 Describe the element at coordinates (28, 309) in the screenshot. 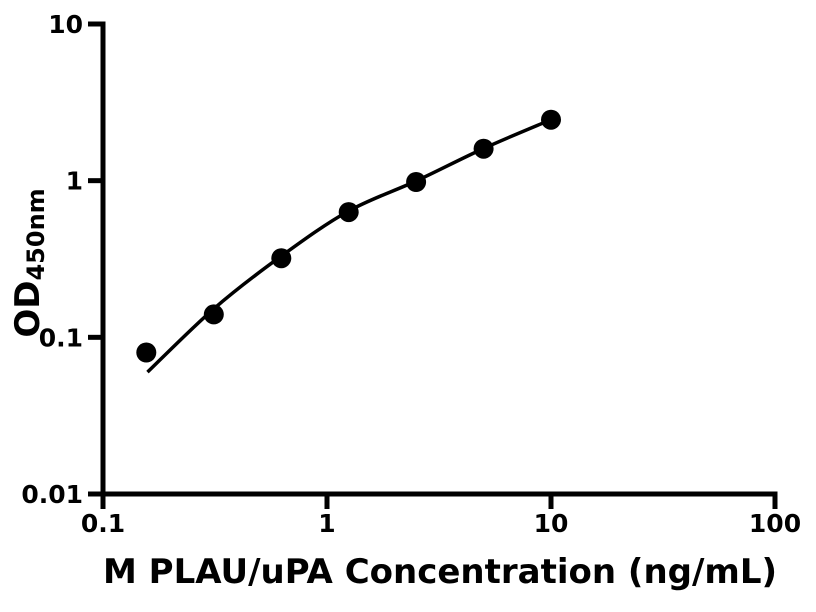

I see `y-axis-title-main: OD` at that location.